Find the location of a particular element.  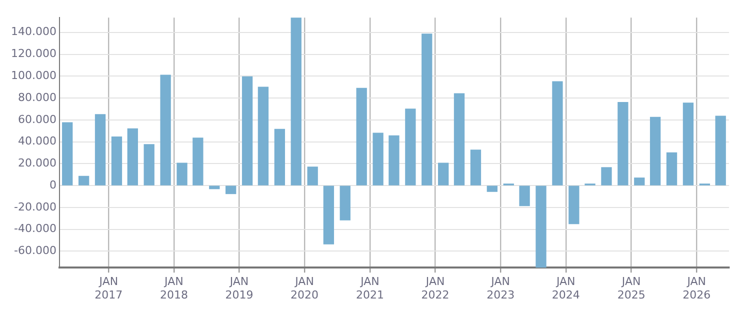

y-tick-label: 20.000 is located at coordinates (37, 163).